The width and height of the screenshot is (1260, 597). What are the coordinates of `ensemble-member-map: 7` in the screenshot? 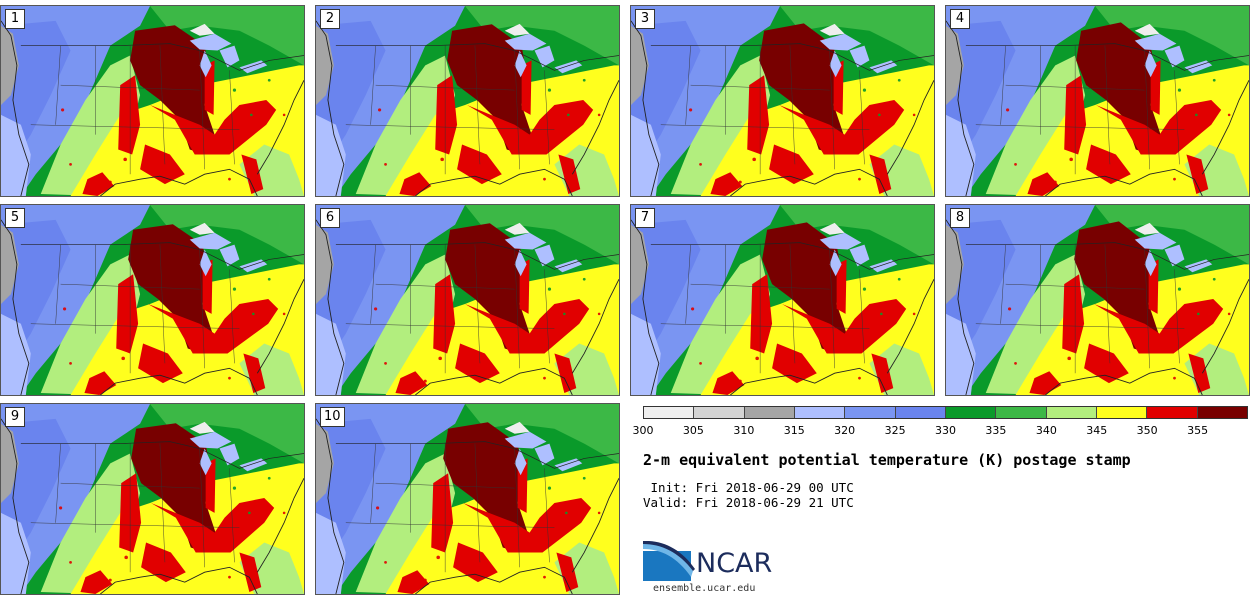 It's located at (782, 300).